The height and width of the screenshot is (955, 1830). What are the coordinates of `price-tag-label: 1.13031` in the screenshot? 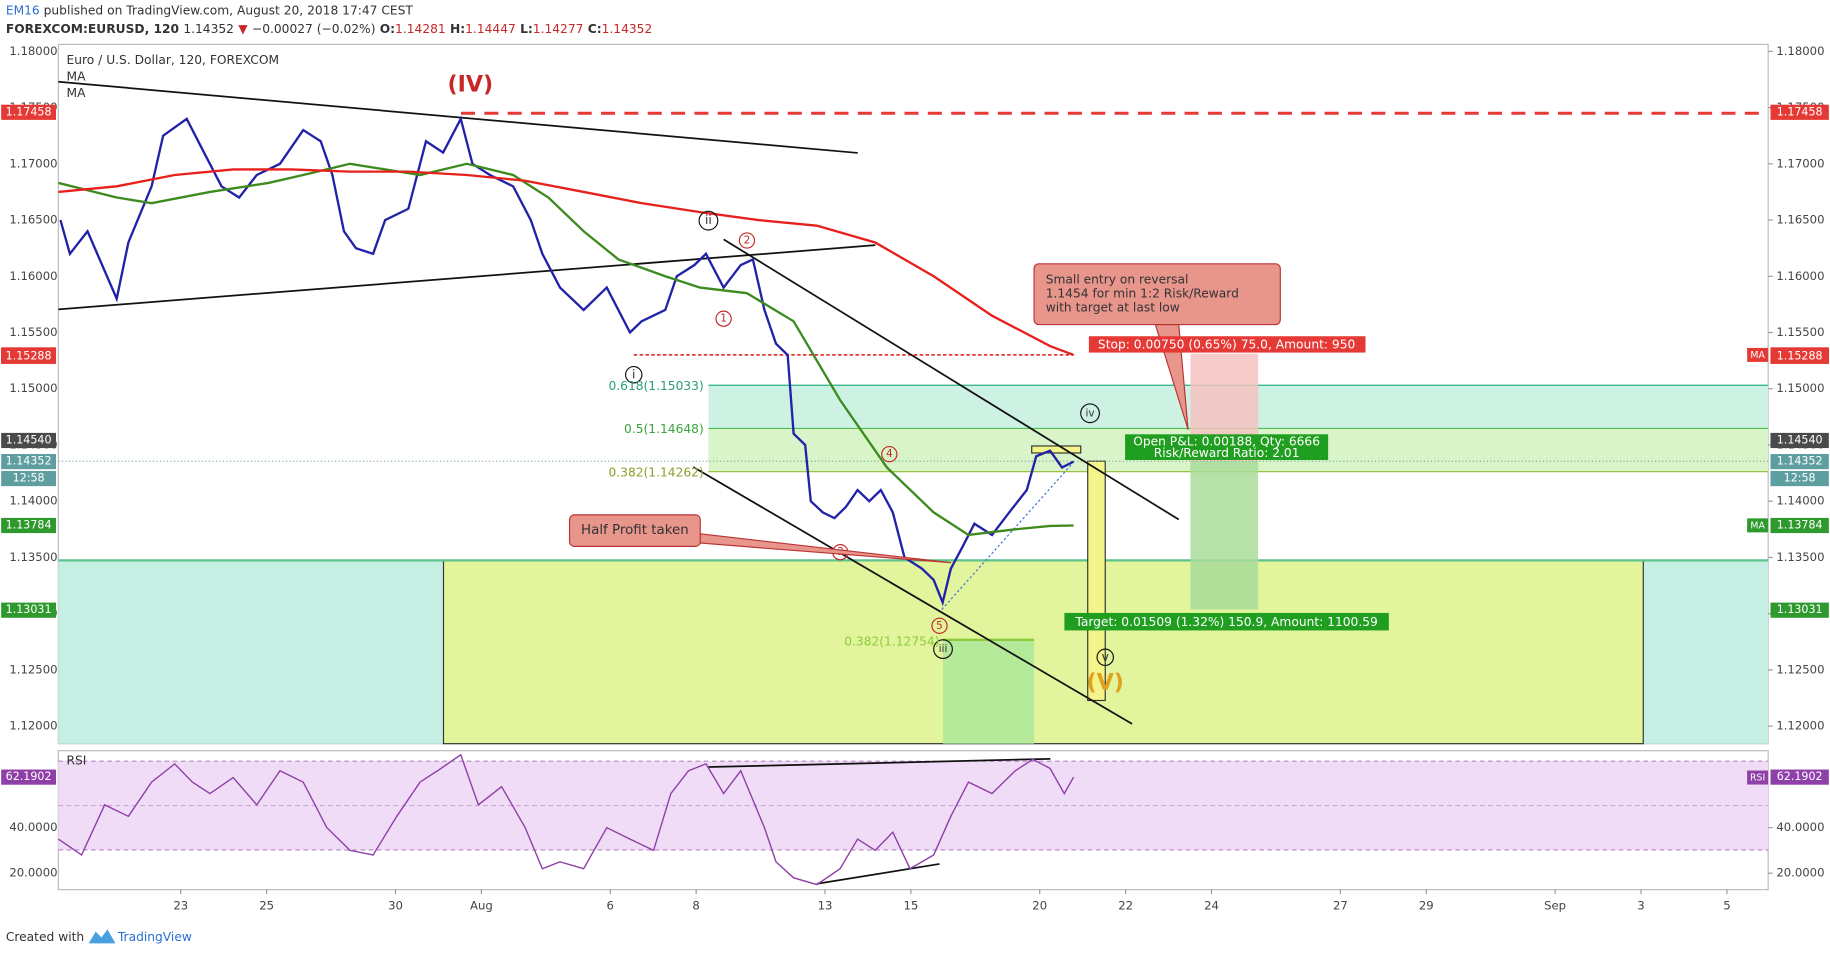 It's located at (1800, 609).